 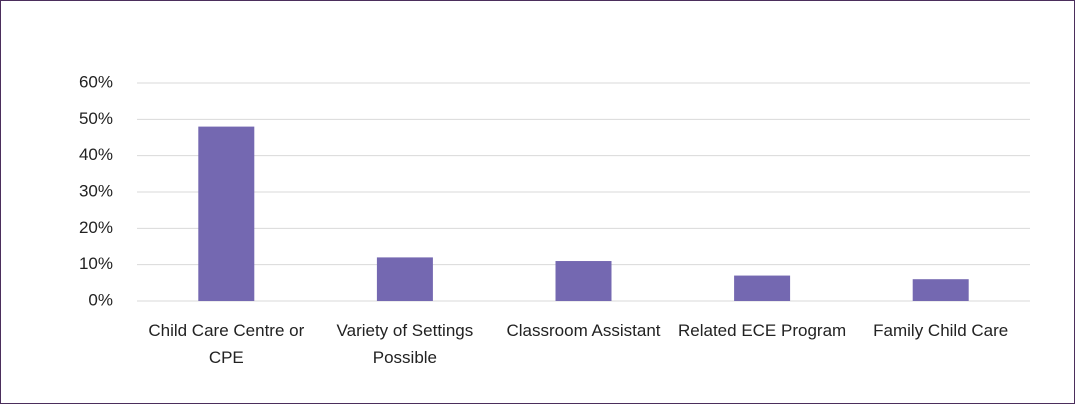 I want to click on y-tick-label: 50%, so click(x=96, y=118).